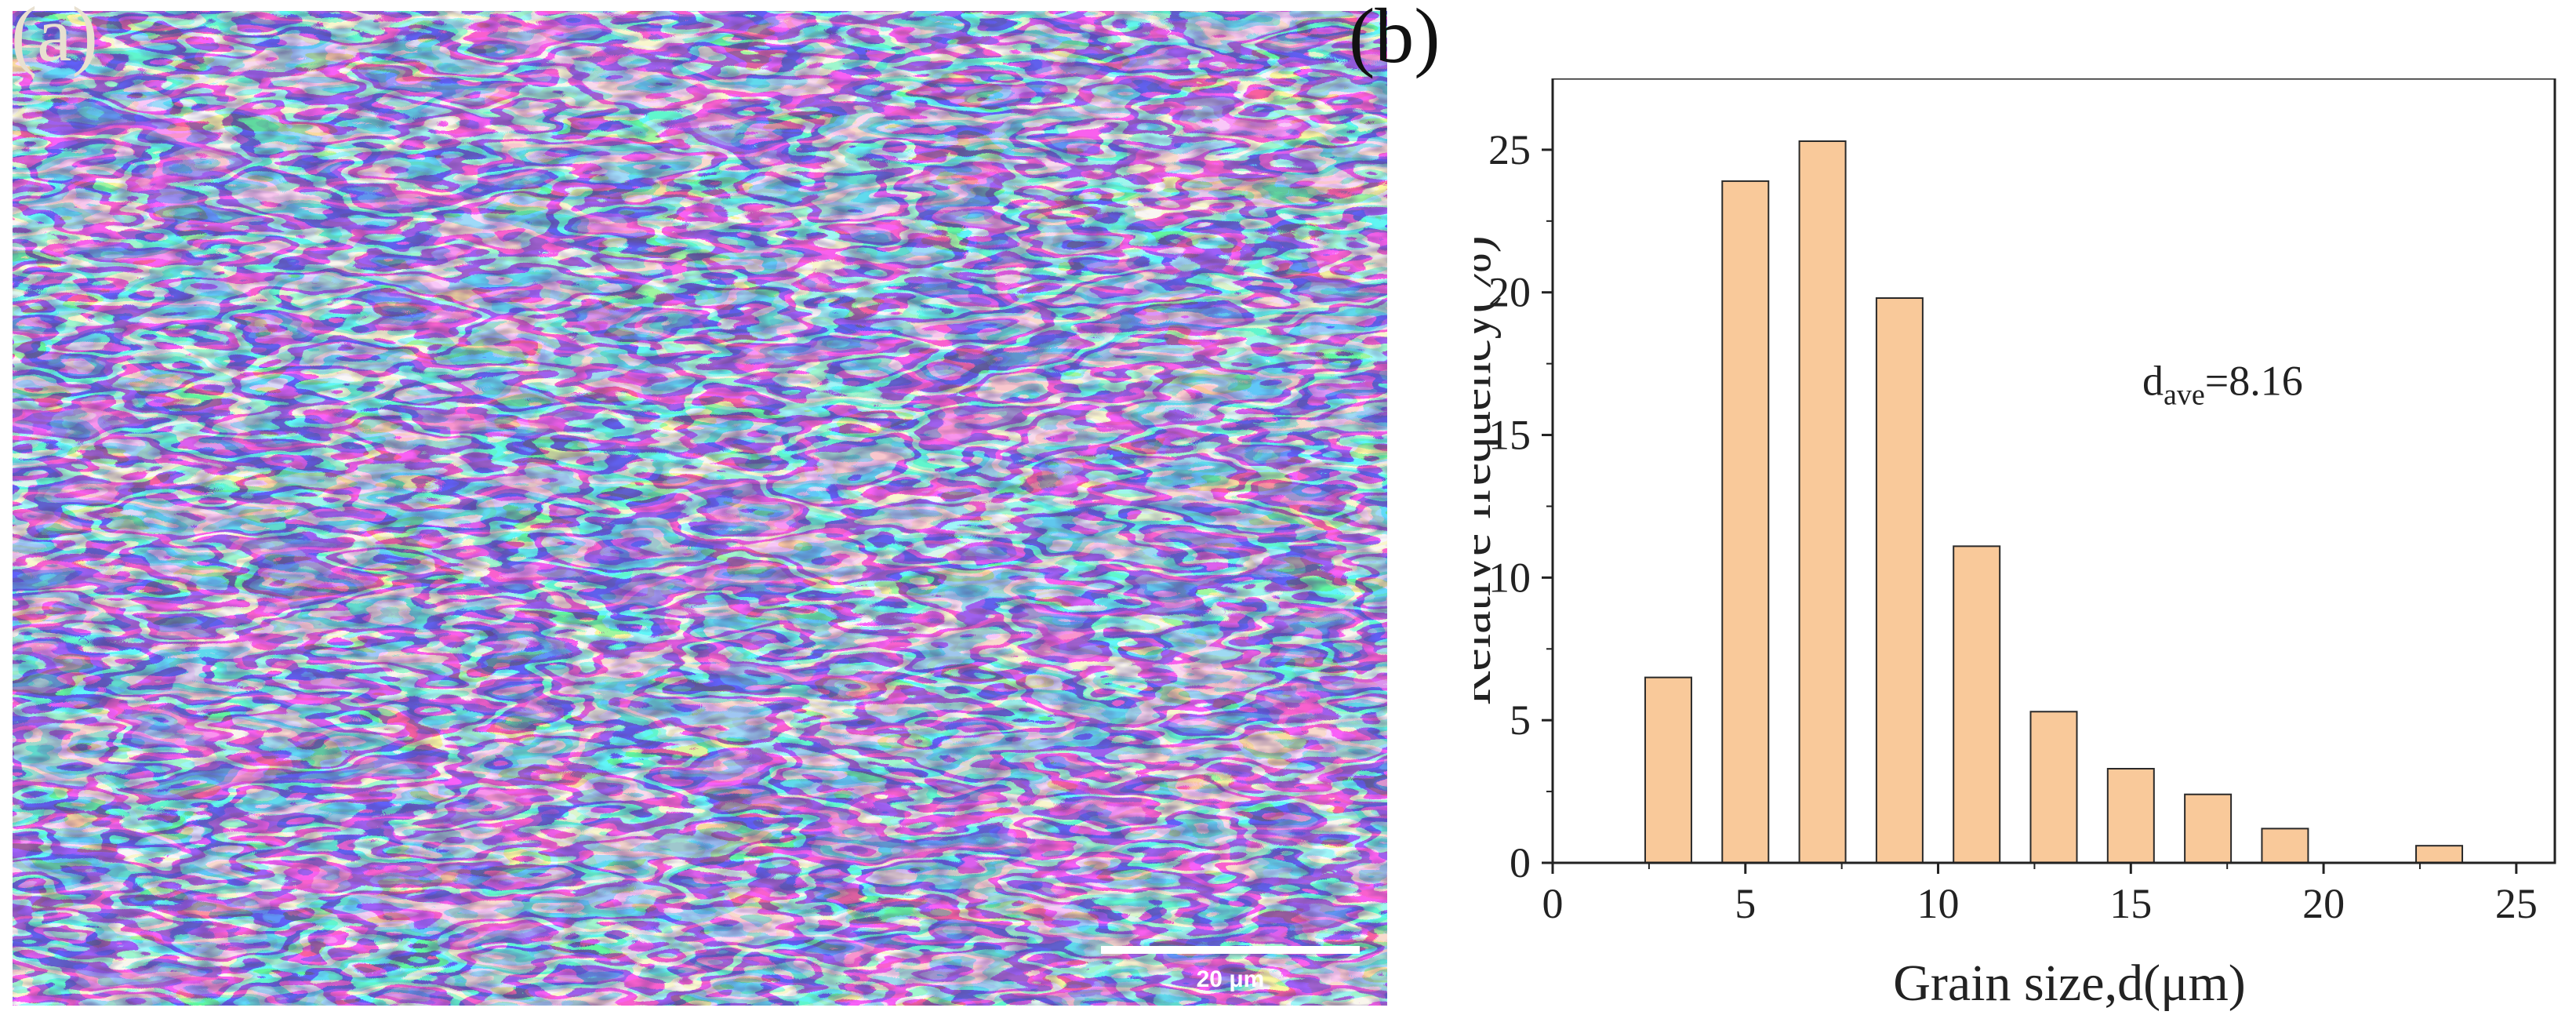  What do you see at coordinates (2130, 903) in the screenshot?
I see `x-tick-label-15: 15` at bounding box center [2130, 903].